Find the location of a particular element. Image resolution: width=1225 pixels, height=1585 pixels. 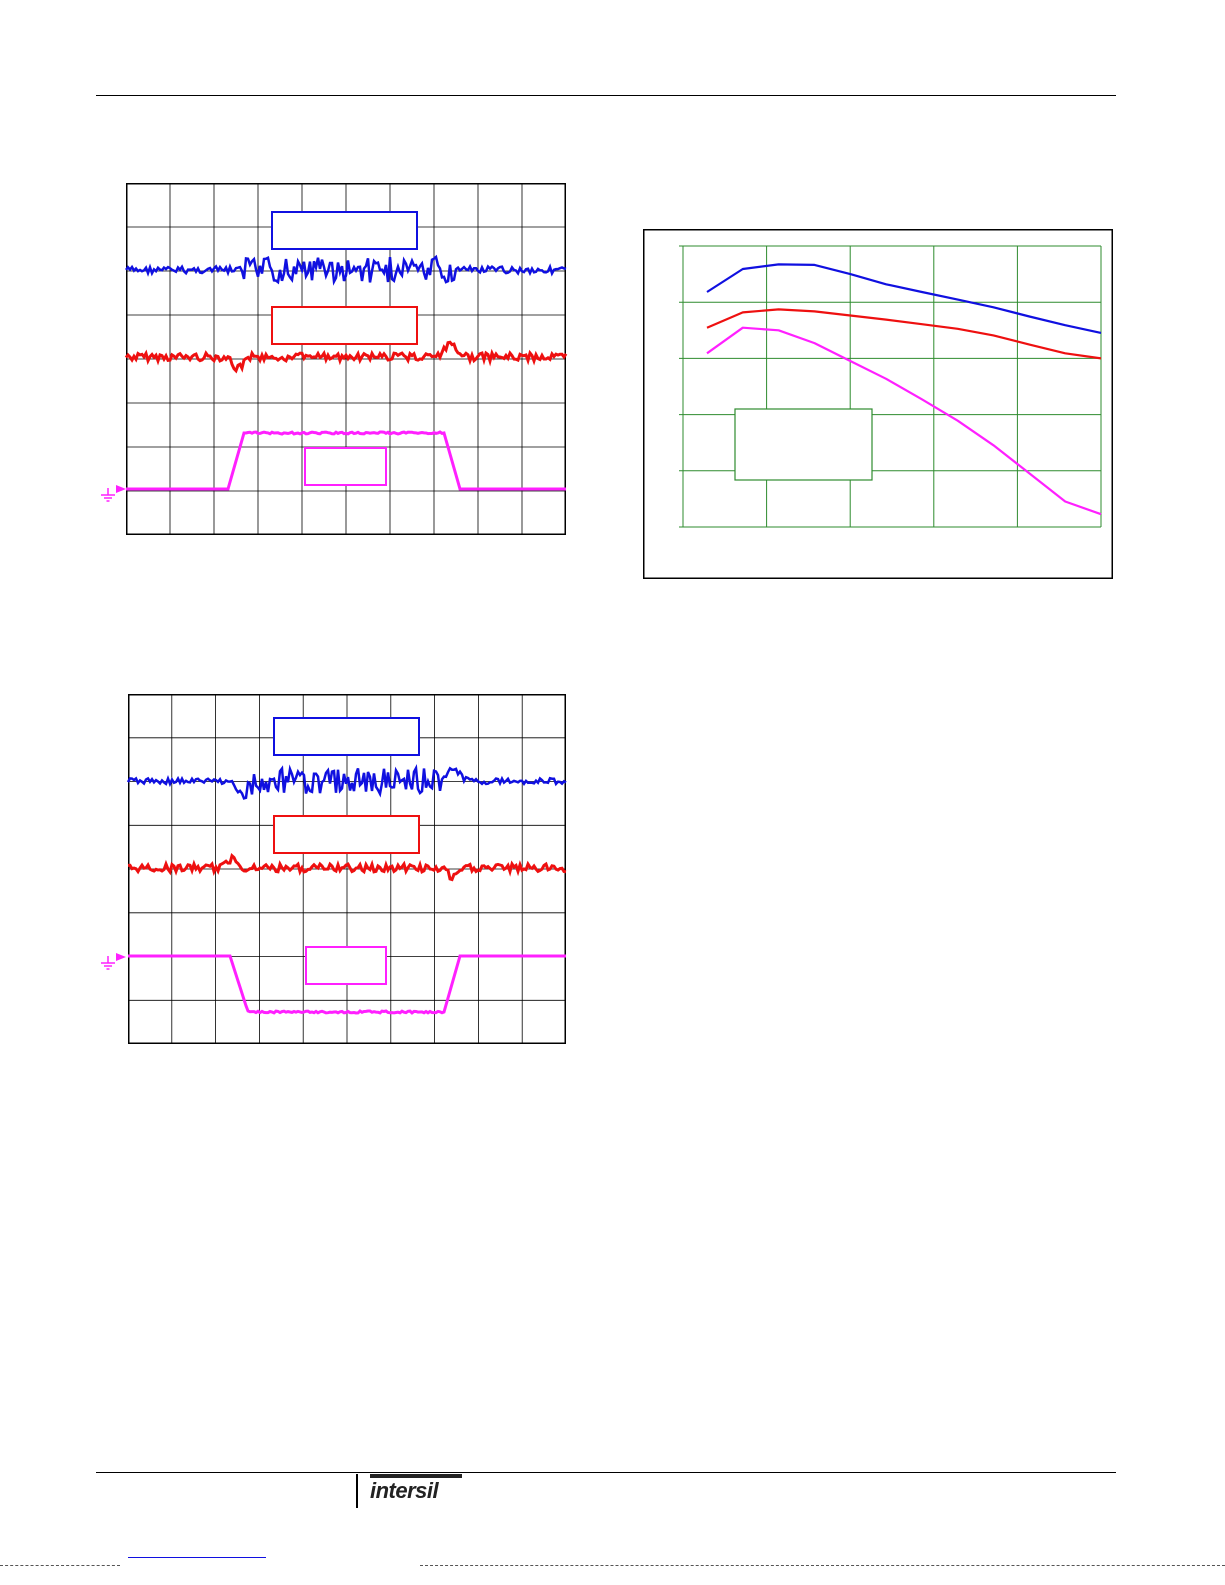

page-bottom-line-right is located at coordinates (822, 1565).